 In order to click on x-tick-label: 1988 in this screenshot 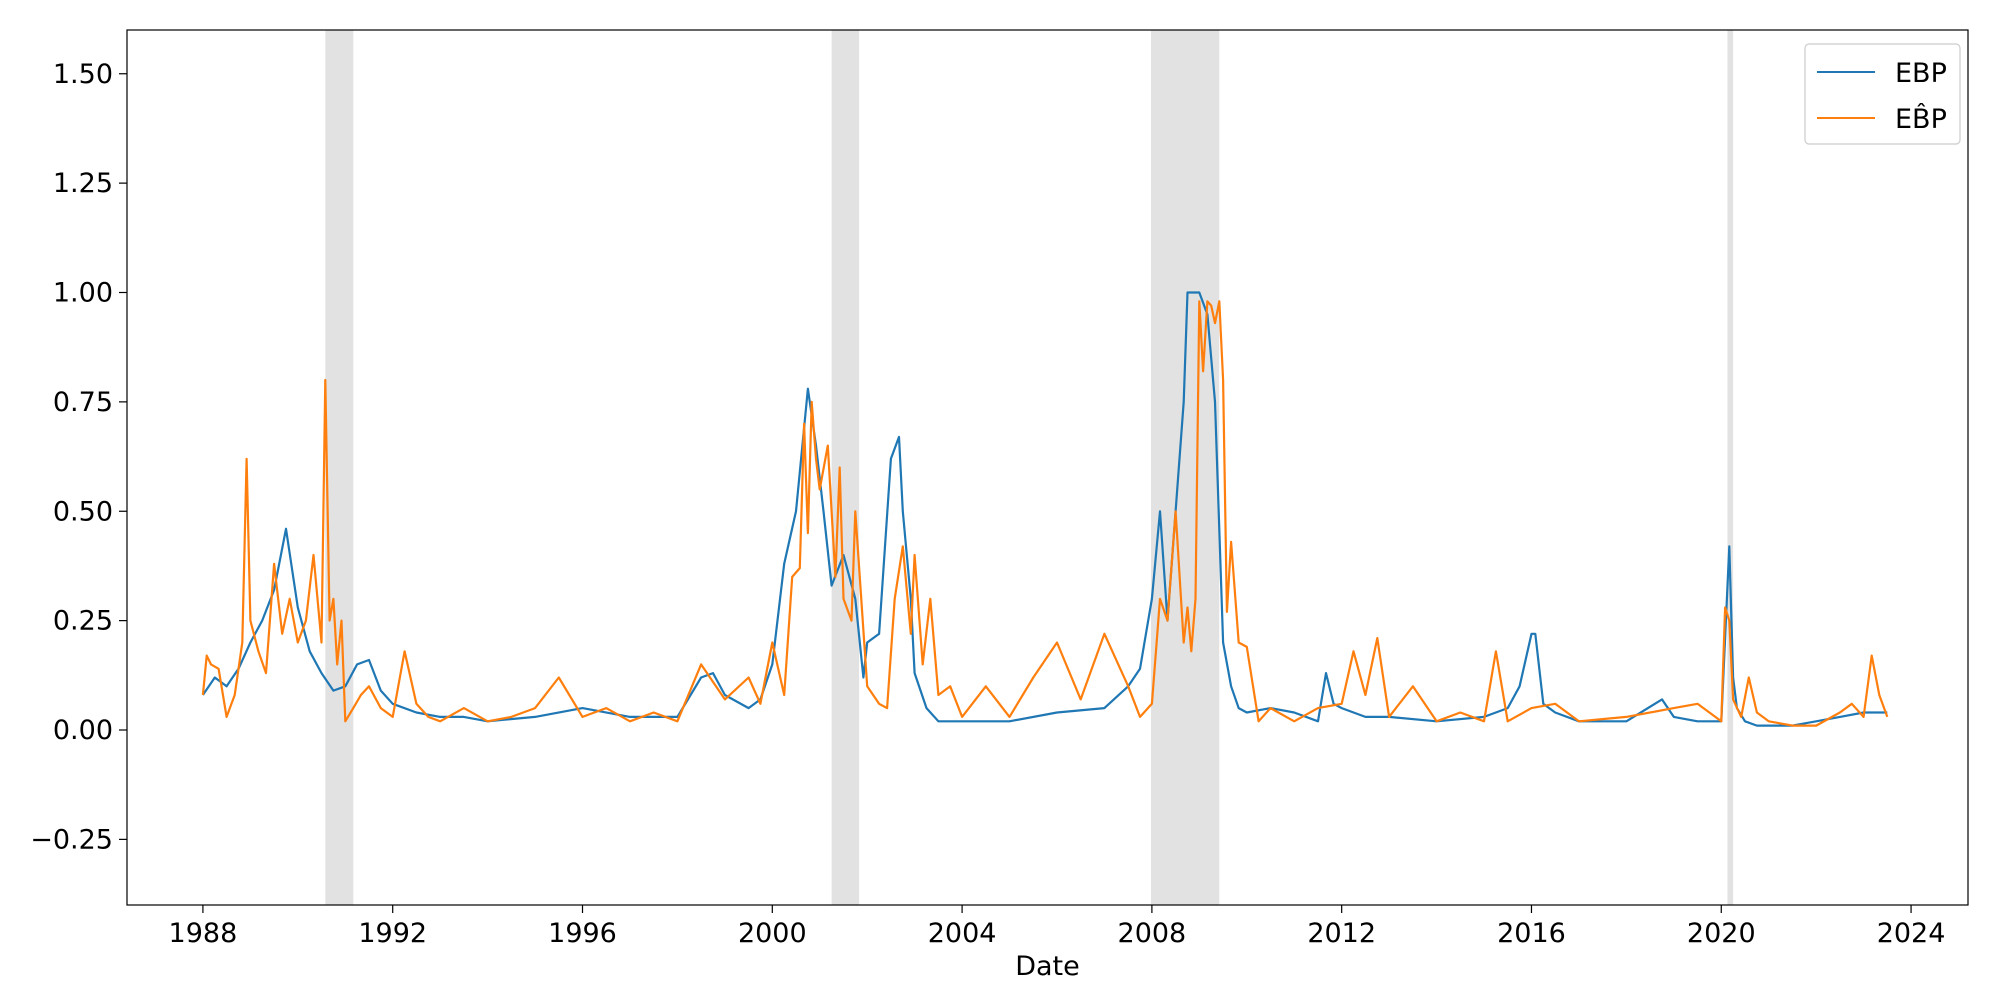, I will do `click(203, 933)`.